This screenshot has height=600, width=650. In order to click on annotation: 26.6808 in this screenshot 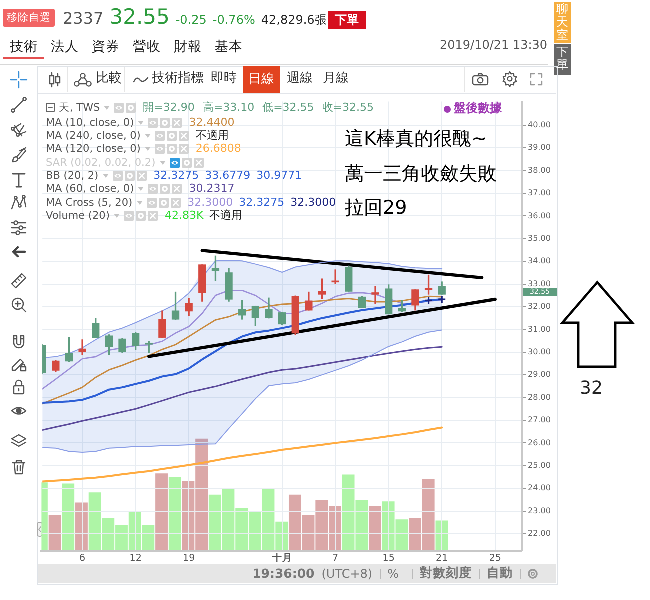, I will do `click(219, 148)`.